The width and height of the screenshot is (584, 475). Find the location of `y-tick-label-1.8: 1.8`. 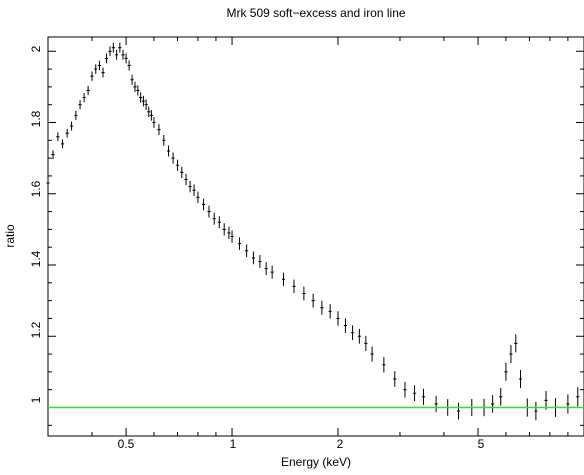

y-tick-label-1.8: 1.8 is located at coordinates (36, 118).